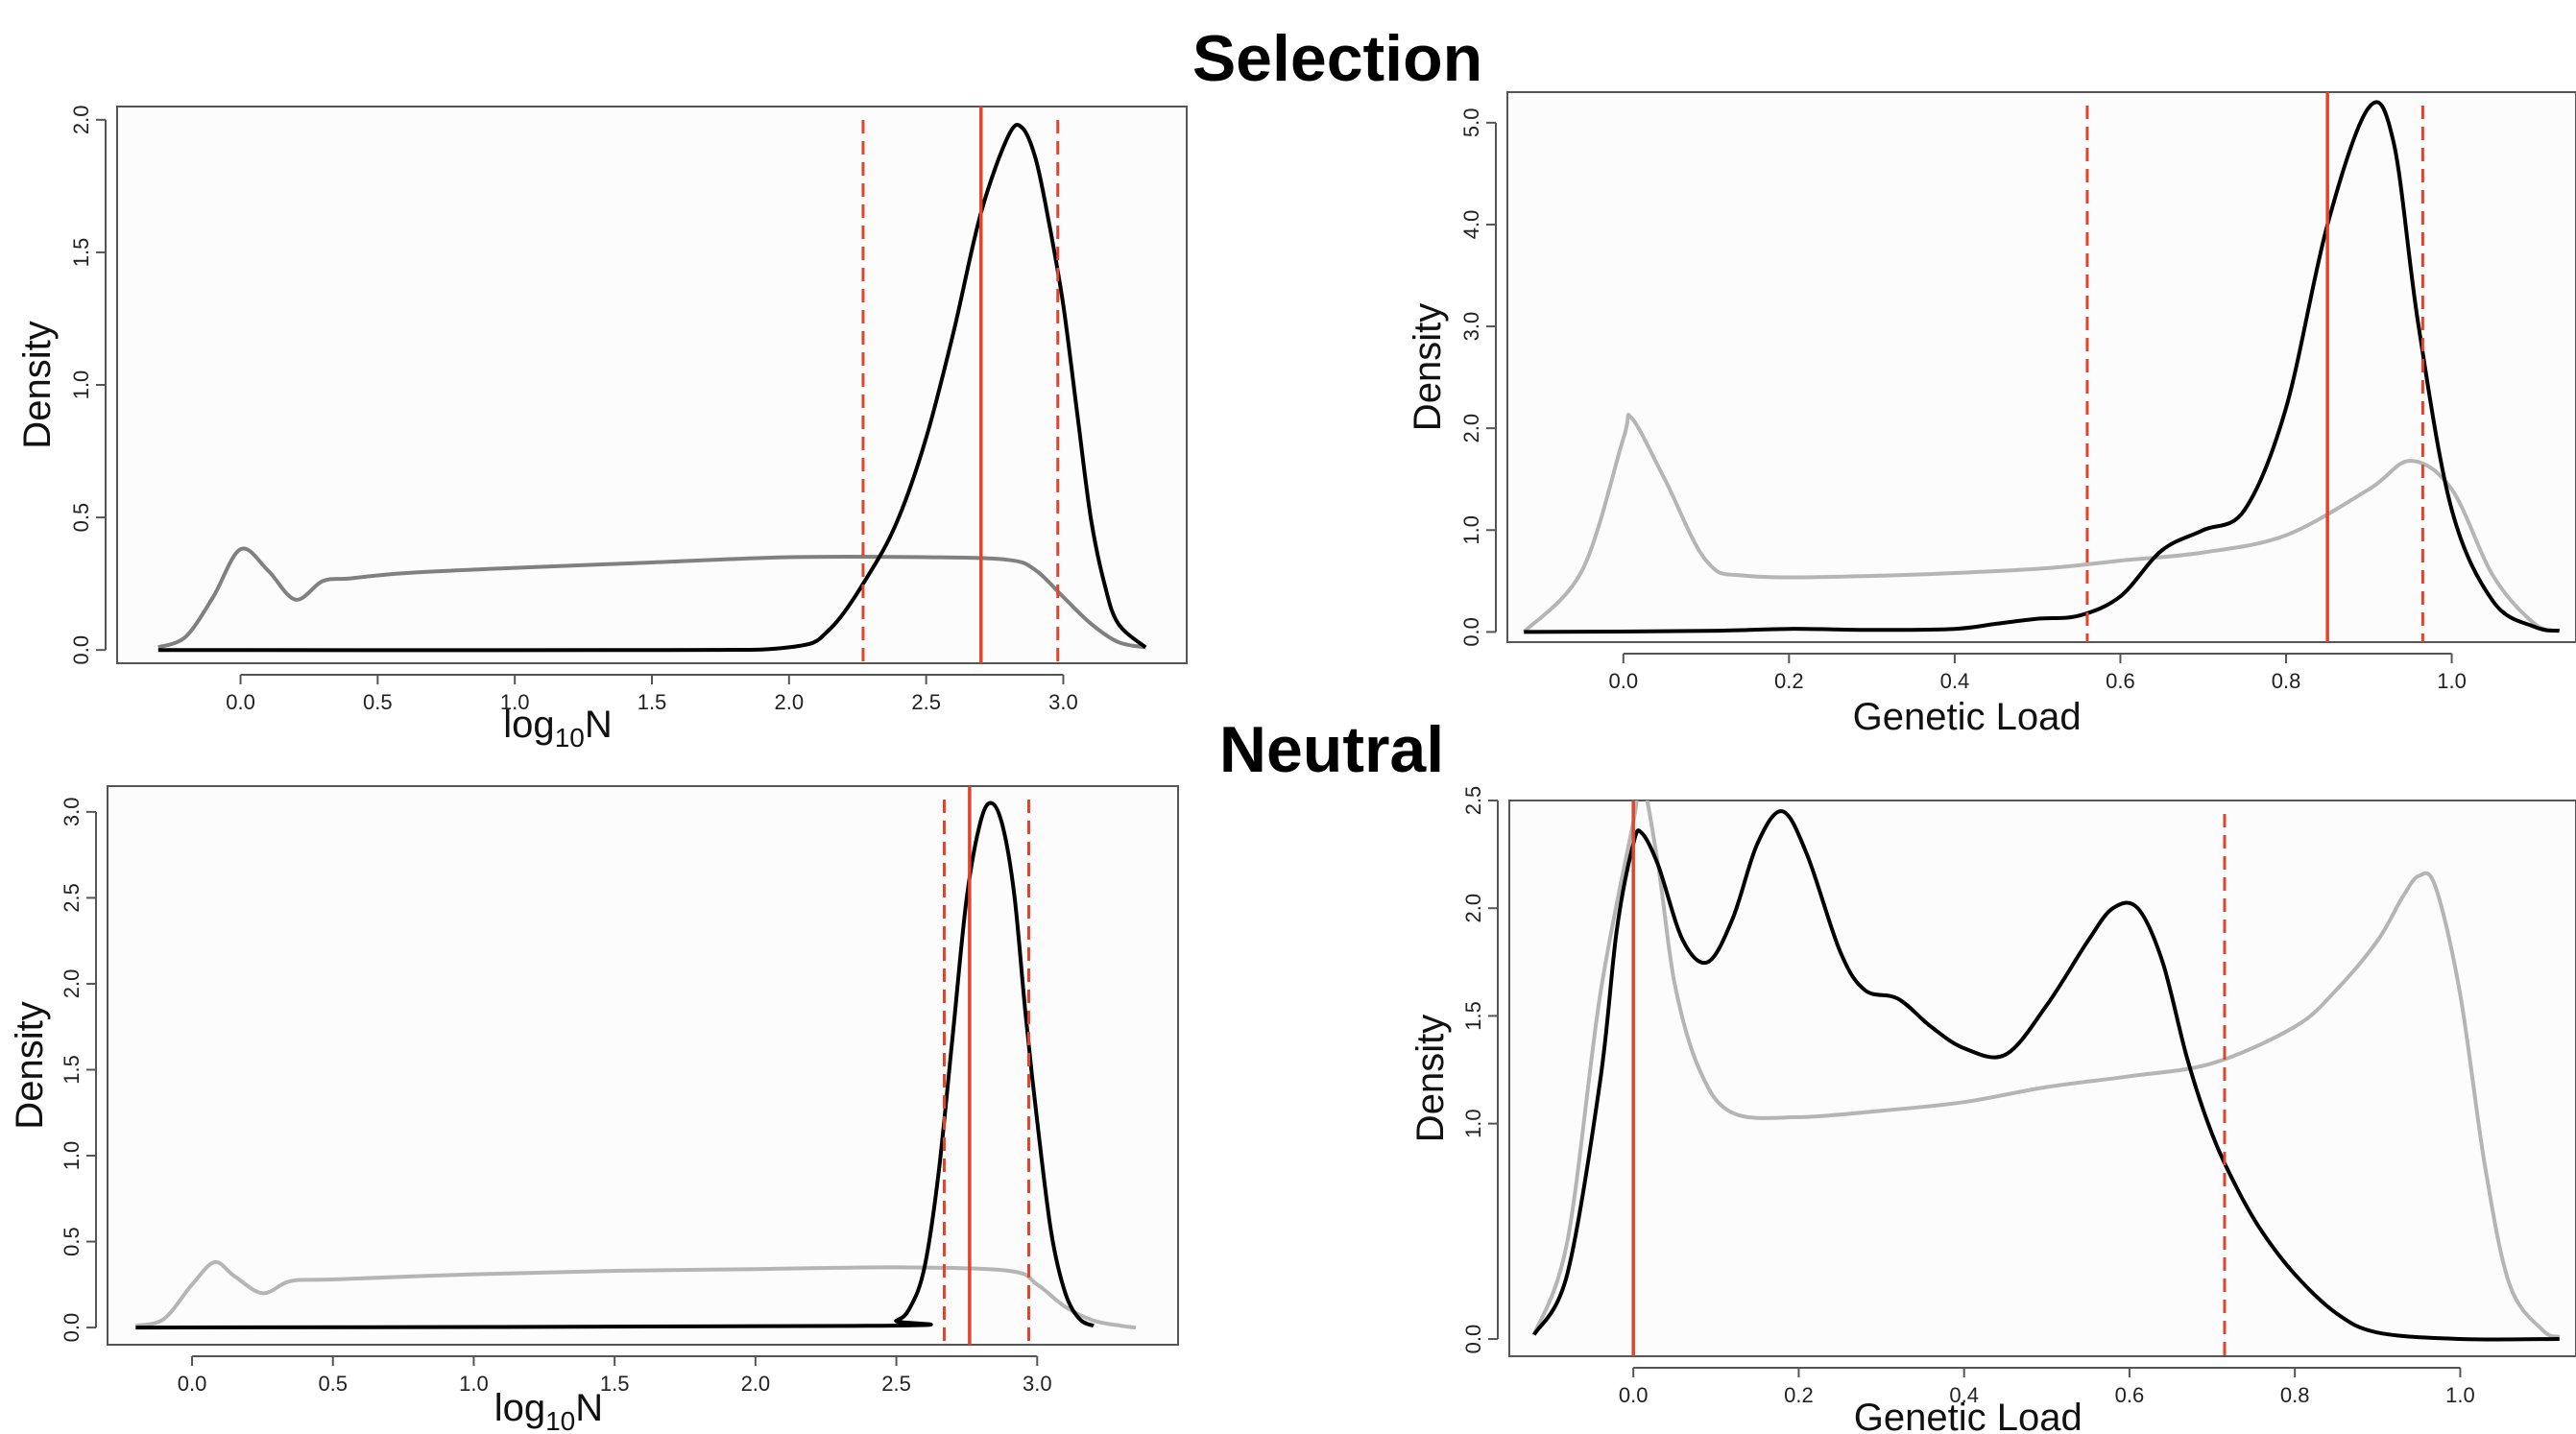  Describe the element at coordinates (1331, 749) in the screenshot. I see `section-title-neutral: Neutral` at that location.